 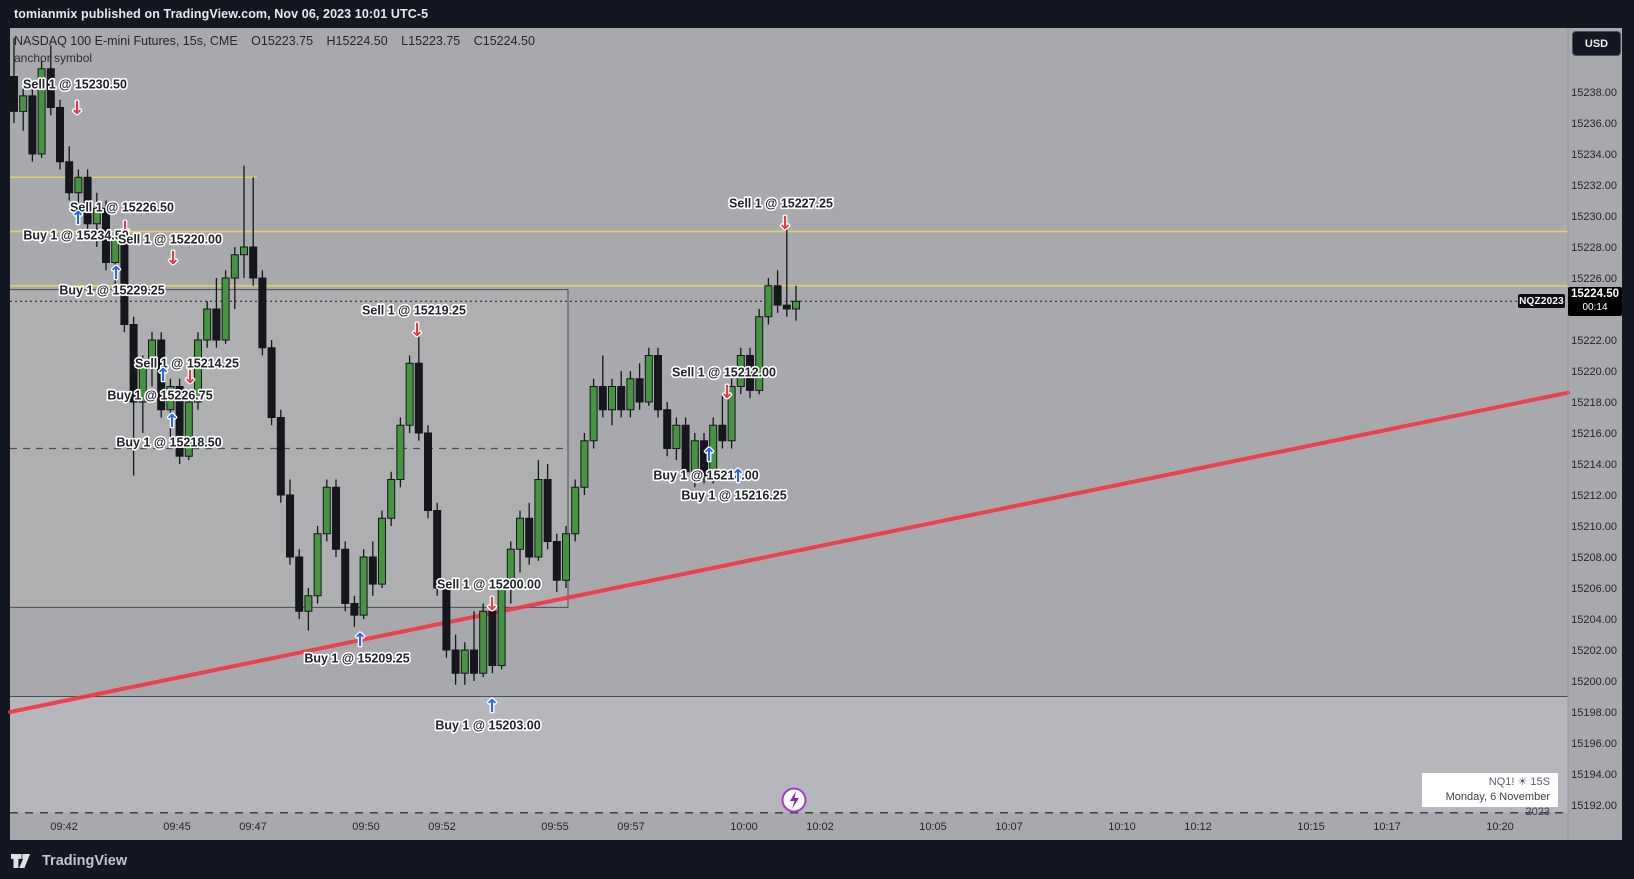 What do you see at coordinates (171, 421) in the screenshot?
I see `buy-arrow-icon: ↑` at bounding box center [171, 421].